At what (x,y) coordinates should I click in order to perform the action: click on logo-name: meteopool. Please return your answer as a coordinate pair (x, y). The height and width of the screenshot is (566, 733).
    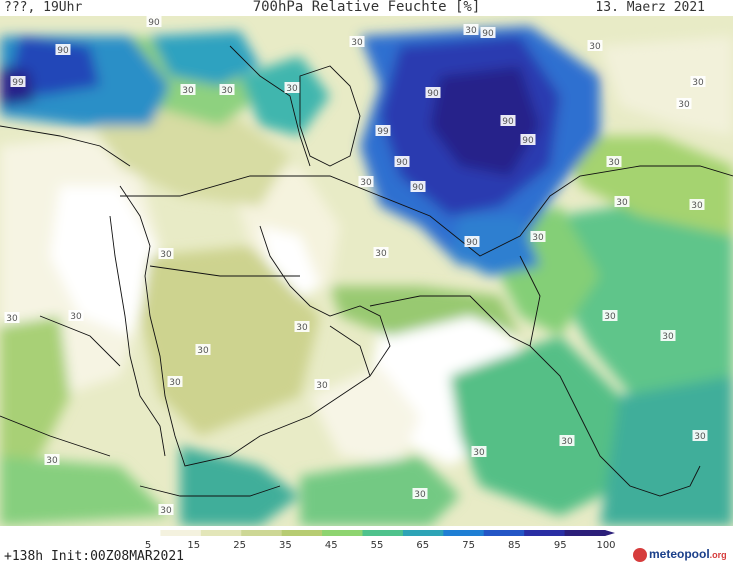
    Looking at the image, I should click on (679, 554).